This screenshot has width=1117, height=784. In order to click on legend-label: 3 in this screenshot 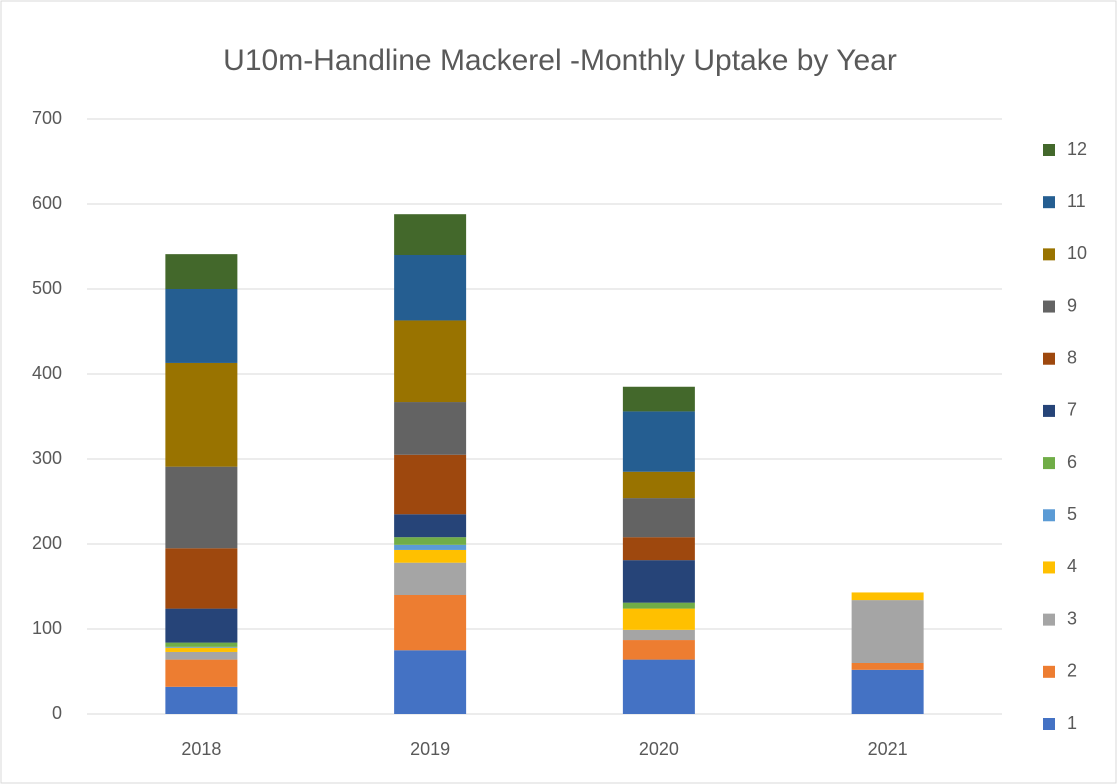, I will do `click(1072, 618)`.